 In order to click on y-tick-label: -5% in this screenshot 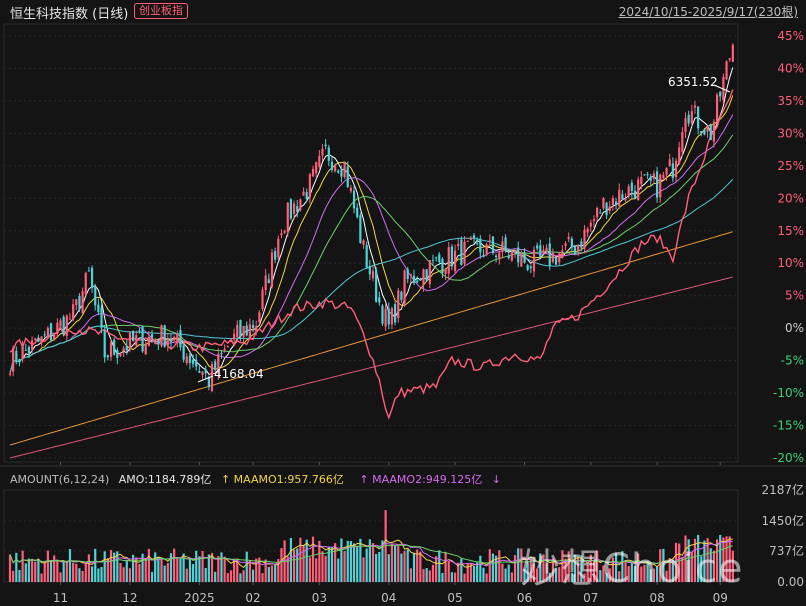, I will do `click(792, 361)`.